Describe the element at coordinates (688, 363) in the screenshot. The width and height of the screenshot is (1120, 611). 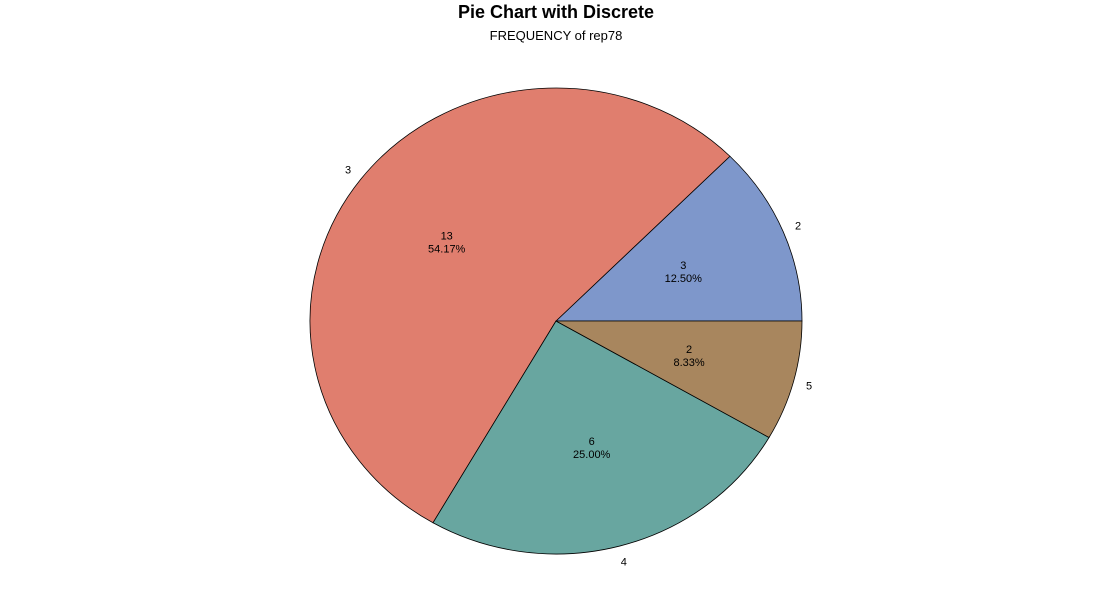
I see `slice-percent-label-5: 8.33%` at that location.